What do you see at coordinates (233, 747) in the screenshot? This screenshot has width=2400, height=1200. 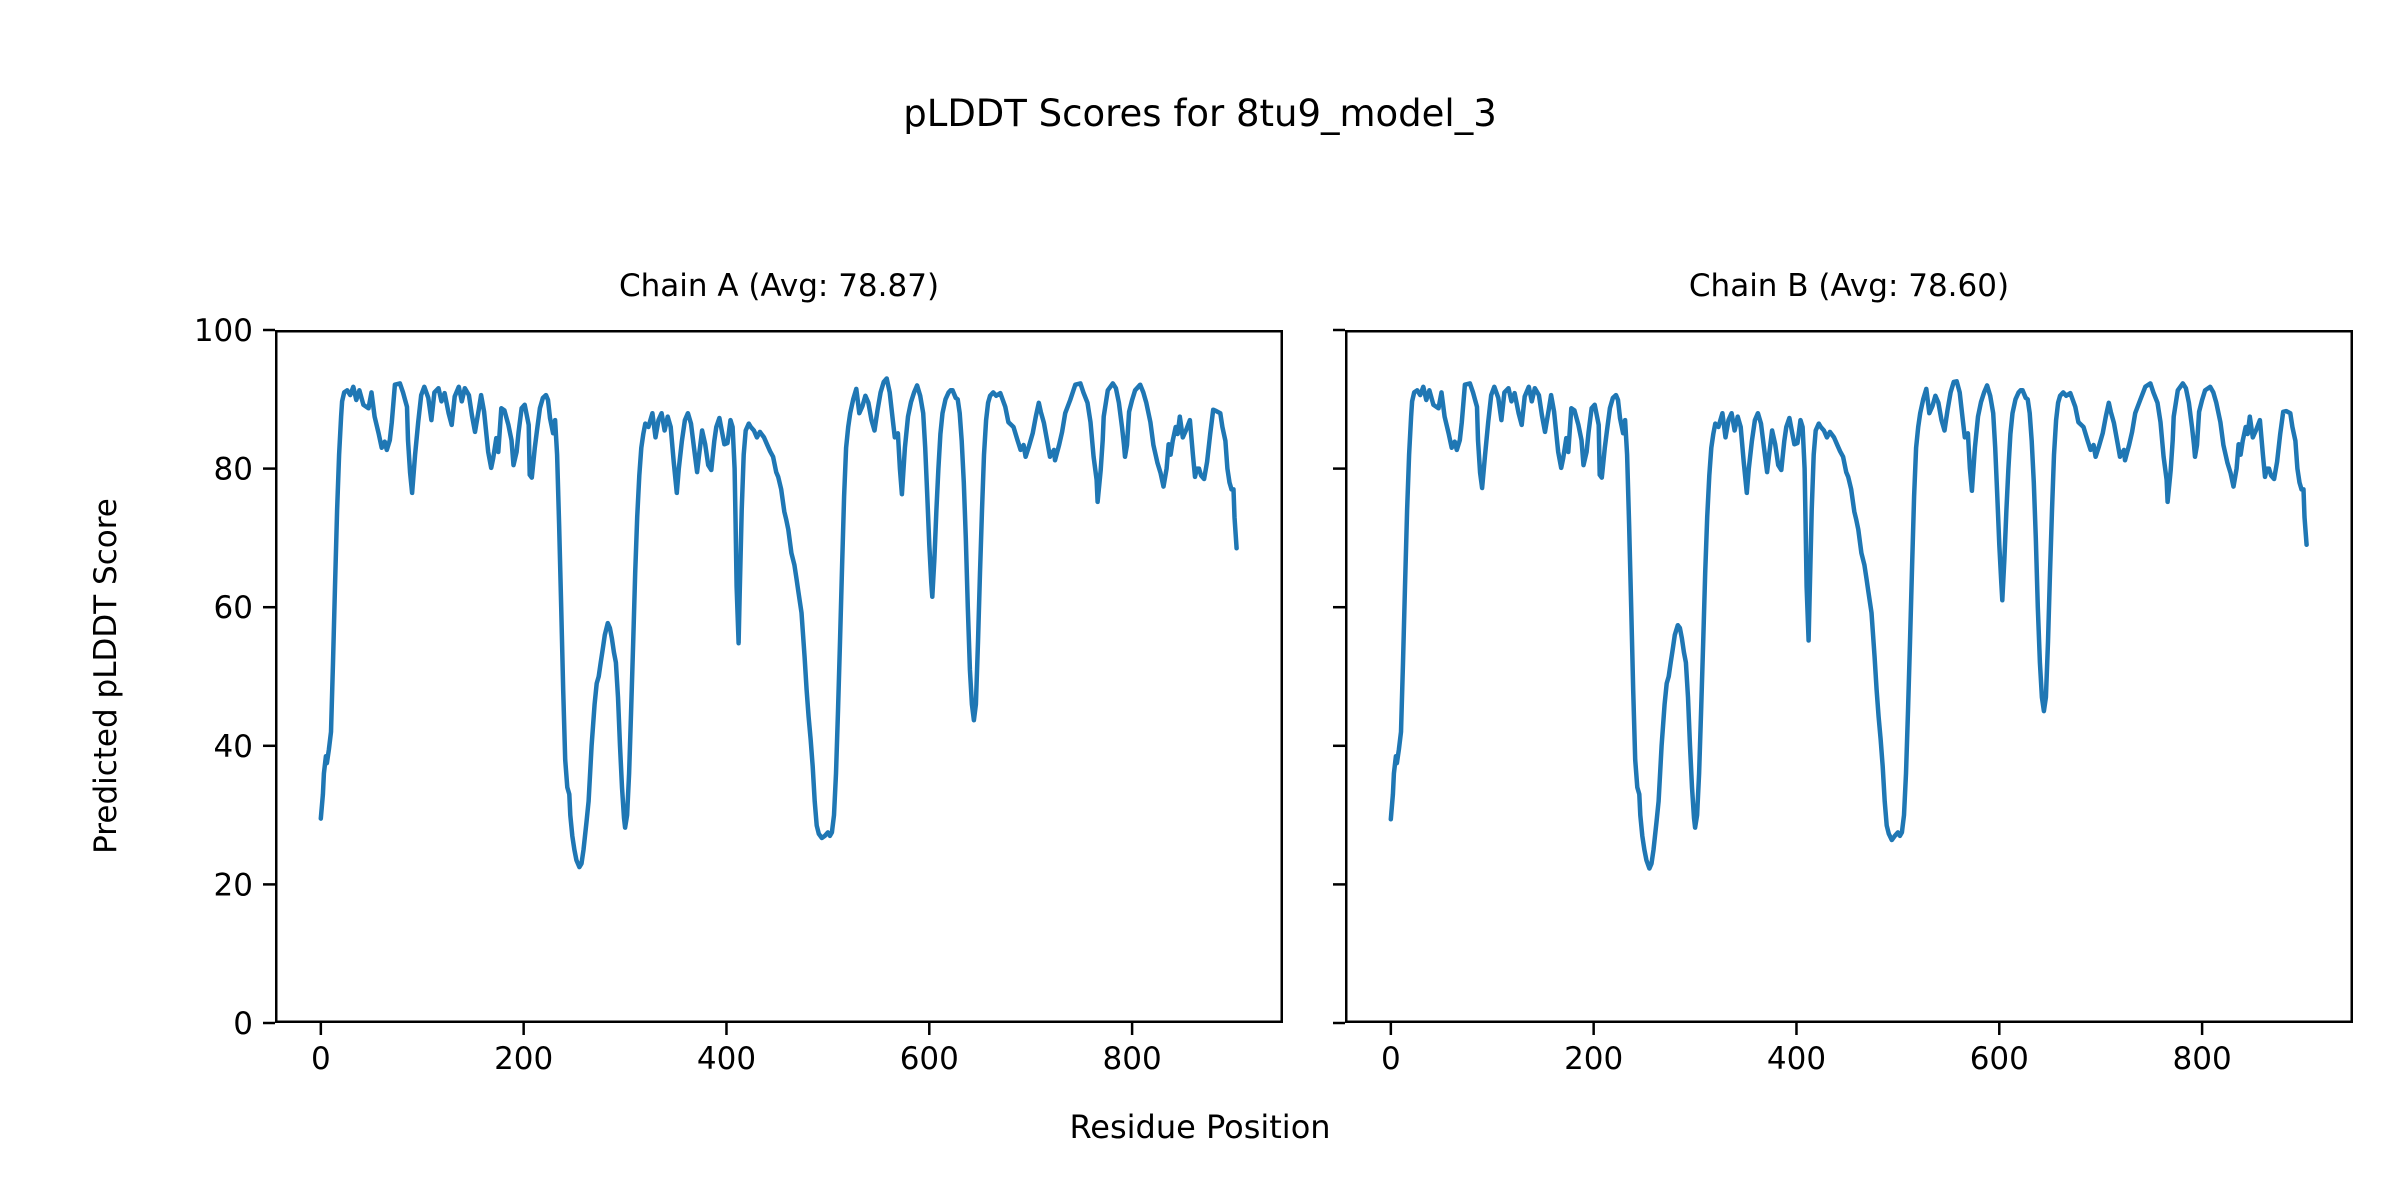 I see `y-tick-label: 40` at bounding box center [233, 747].